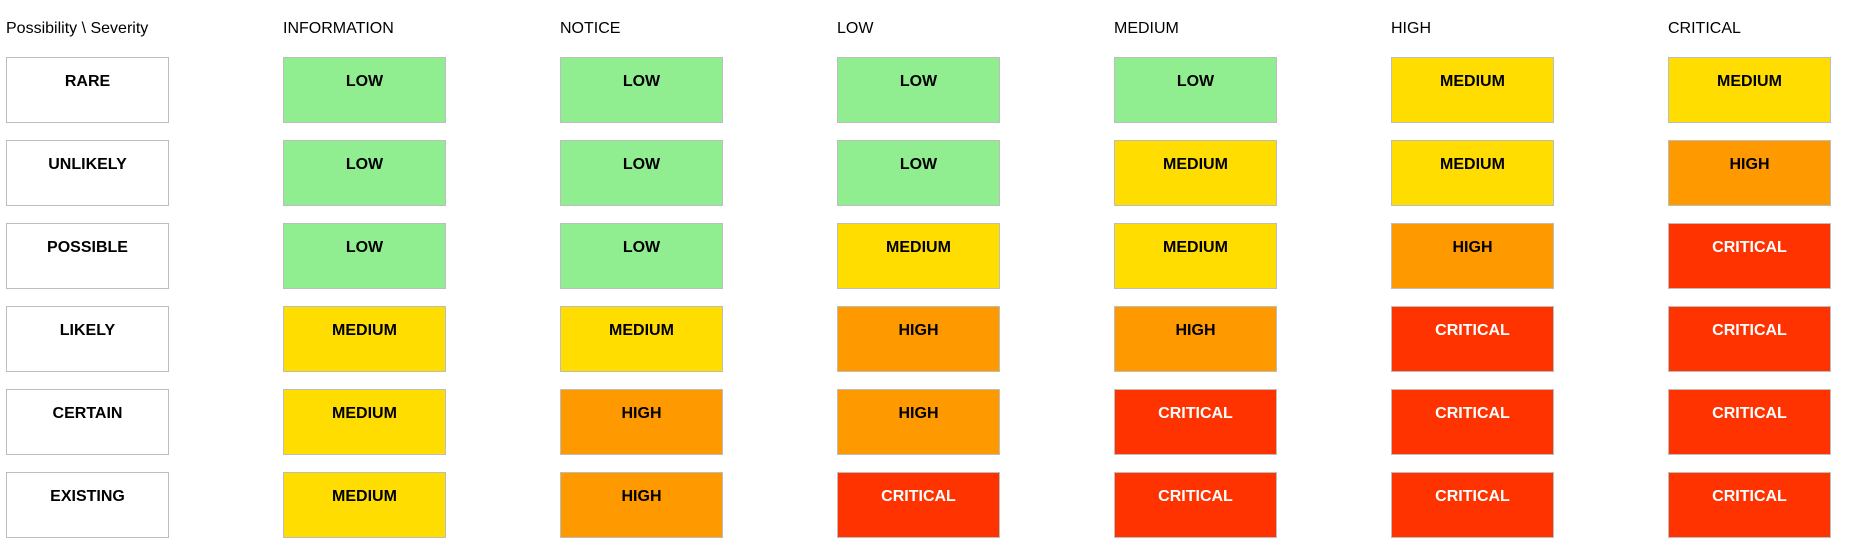 The height and width of the screenshot is (557, 1849). I want to click on risk-cell-possible-information: LOW, so click(364, 256).